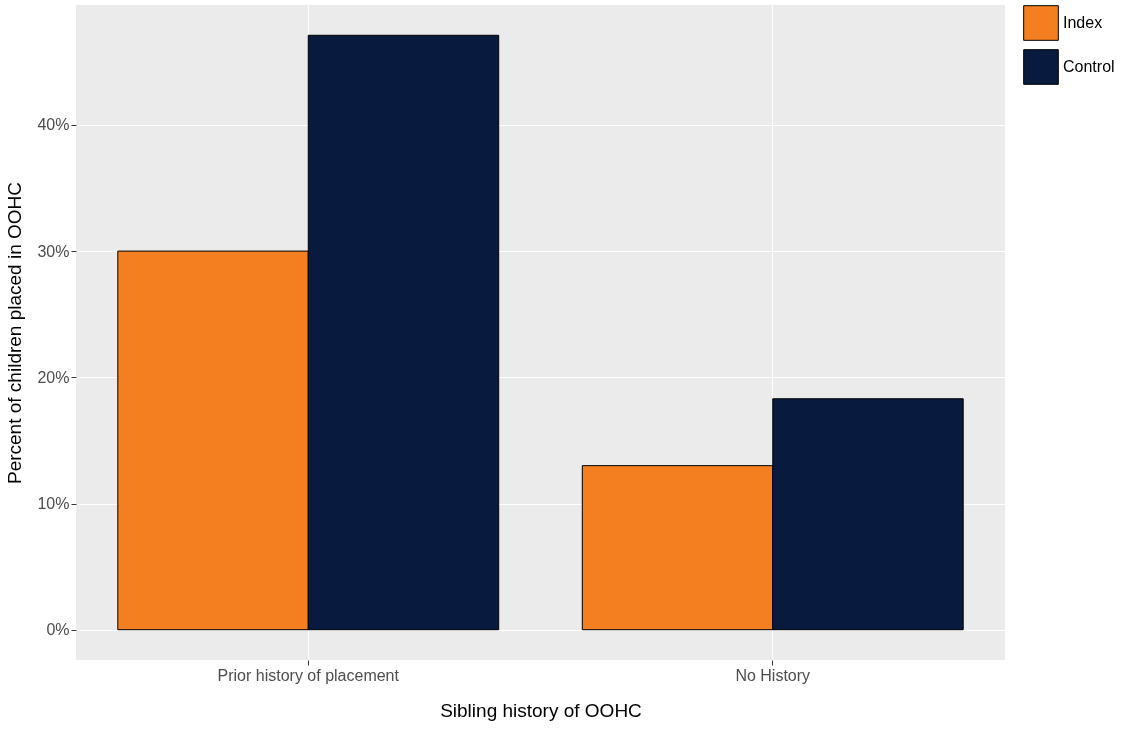 The width and height of the screenshot is (1131, 735). Describe the element at coordinates (53, 504) in the screenshot. I see `y-tick-label: 10%` at that location.